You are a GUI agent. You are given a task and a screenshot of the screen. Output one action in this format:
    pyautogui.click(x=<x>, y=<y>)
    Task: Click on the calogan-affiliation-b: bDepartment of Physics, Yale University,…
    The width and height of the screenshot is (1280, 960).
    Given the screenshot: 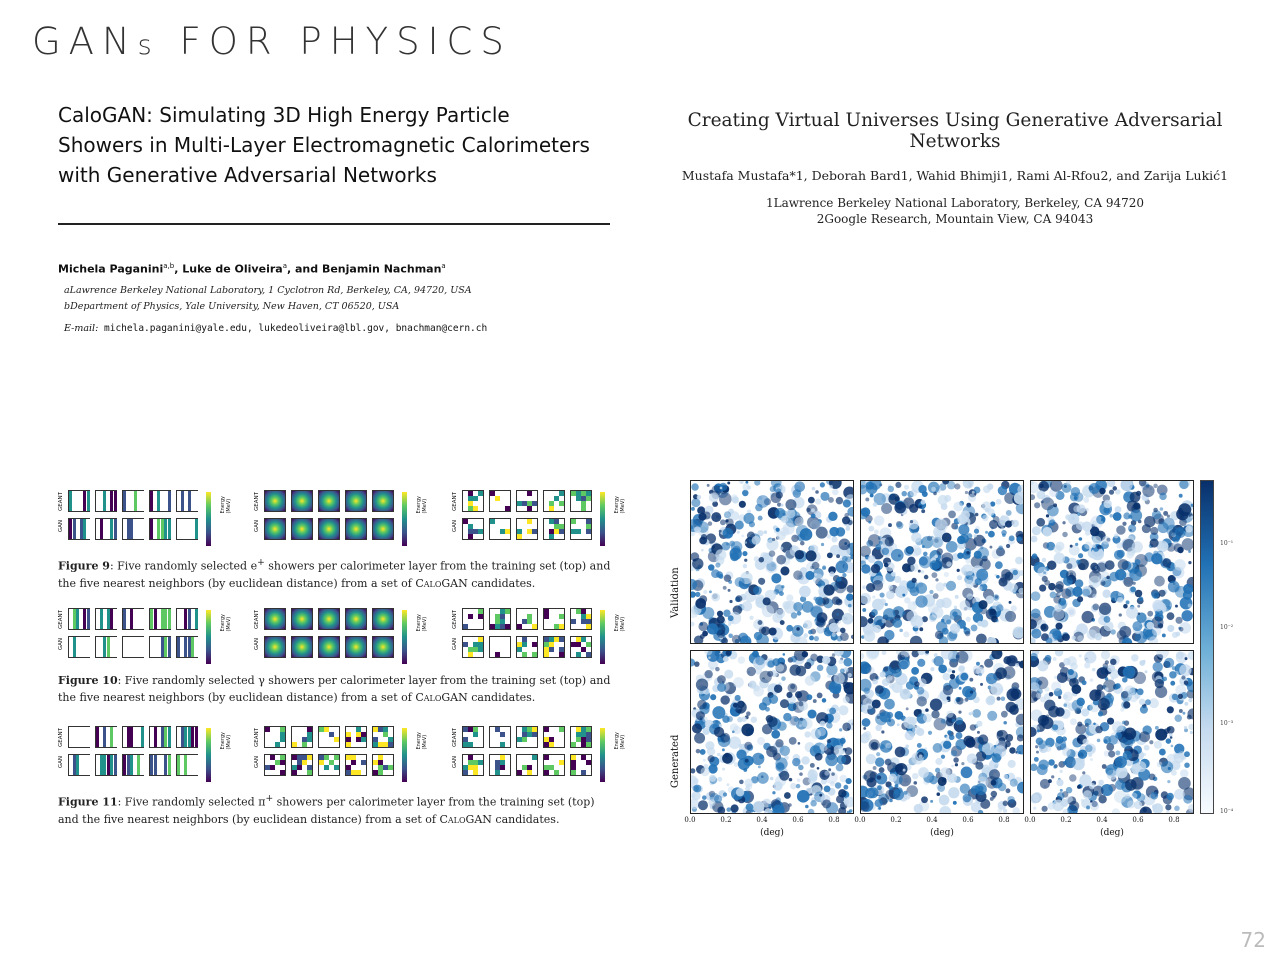 What is the action you would take?
    pyautogui.click(x=232, y=306)
    